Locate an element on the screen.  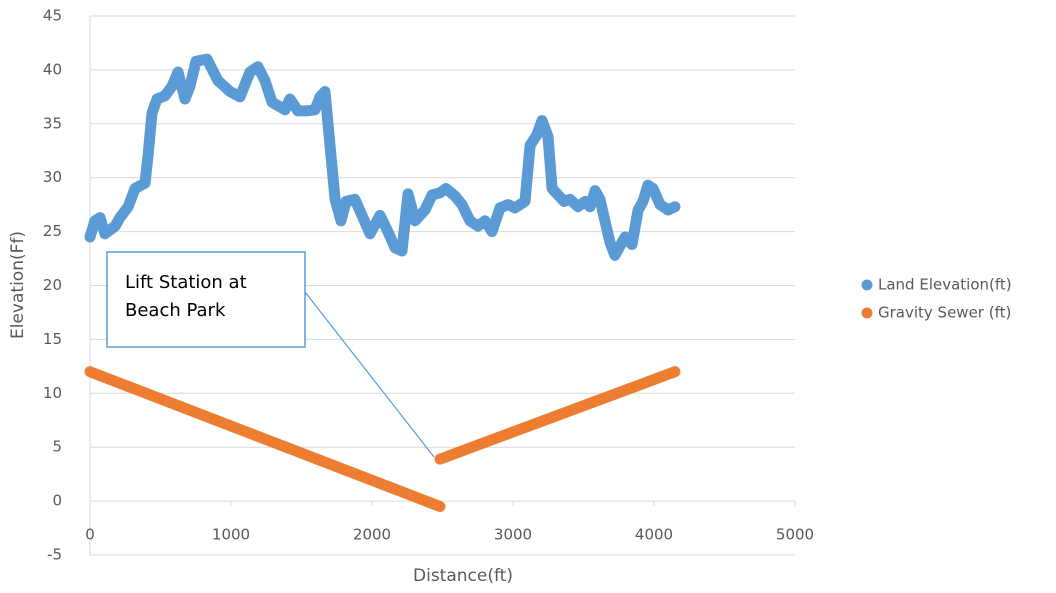
y-tick-label: 10 is located at coordinates (52, 393).